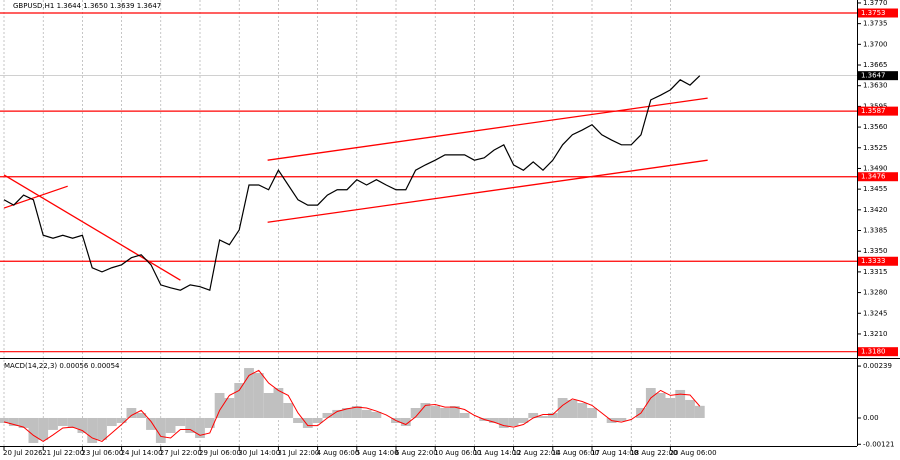 This screenshot has height=460, width=900. I want to click on y-tick-label: 1.3770, so click(875, 3).